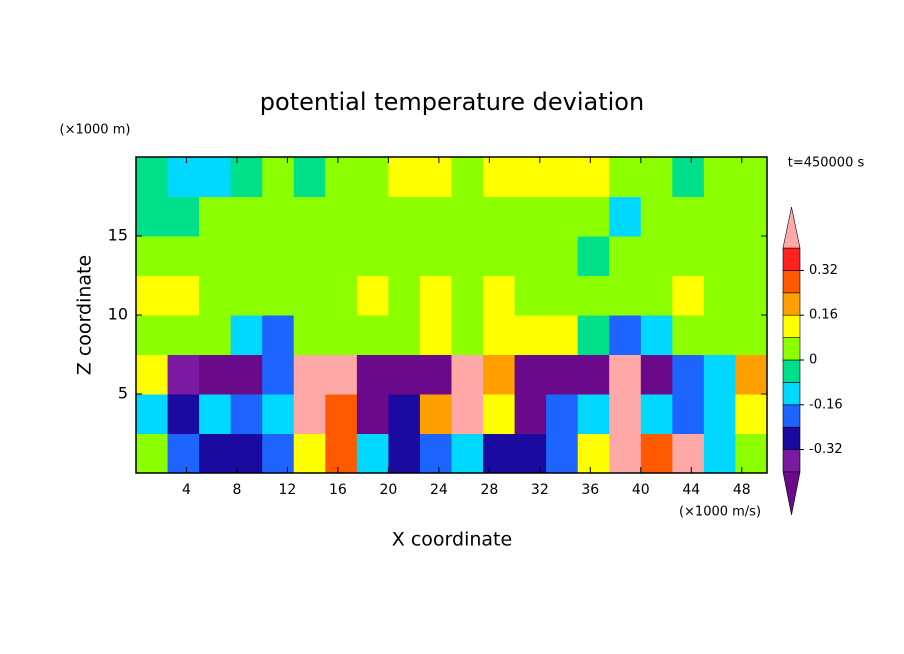 The height and width of the screenshot is (654, 904). Describe the element at coordinates (826, 163) in the screenshot. I see `time-annotation: t=450000 s` at that location.